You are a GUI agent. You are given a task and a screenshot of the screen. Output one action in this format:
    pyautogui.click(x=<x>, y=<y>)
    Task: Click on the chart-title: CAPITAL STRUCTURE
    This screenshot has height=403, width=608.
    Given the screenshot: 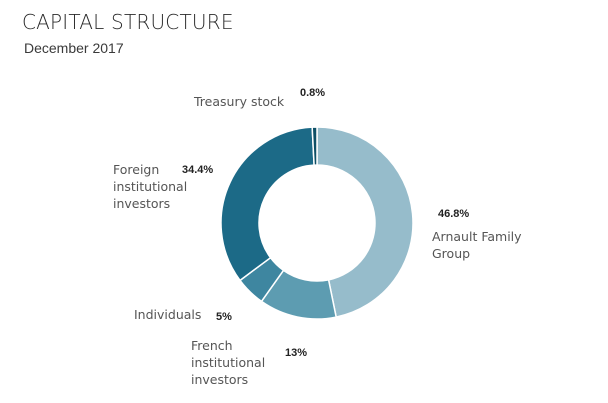 What is the action you would take?
    pyautogui.click(x=128, y=22)
    